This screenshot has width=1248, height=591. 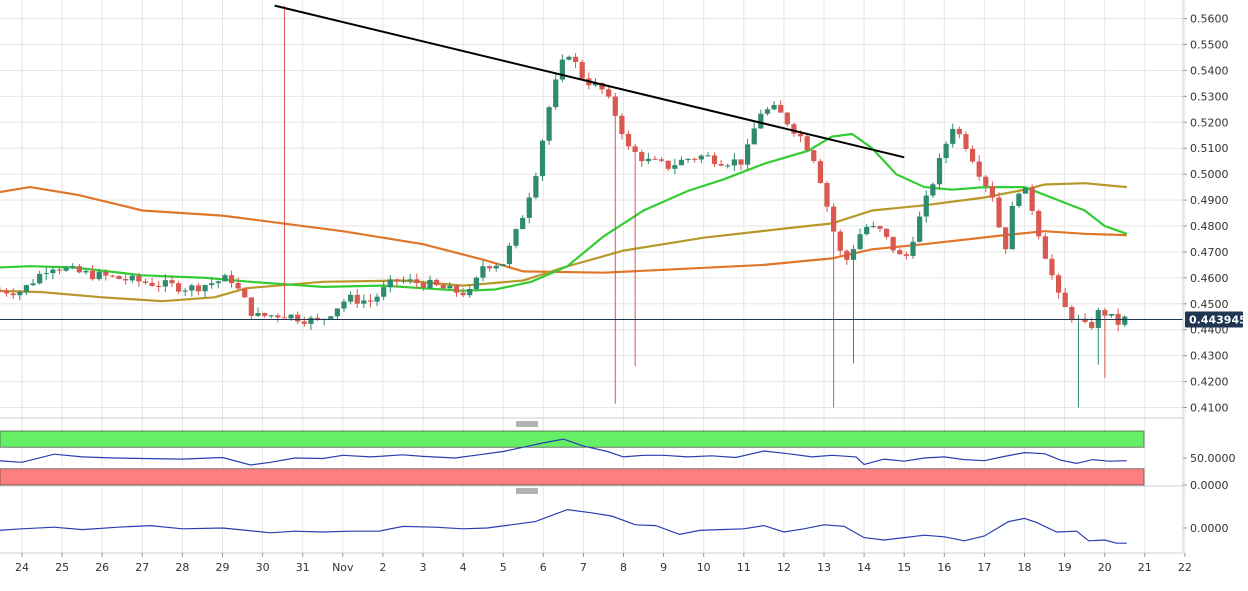 What do you see at coordinates (1209, 174) in the screenshot?
I see `y-tick-label: 0.5000` at bounding box center [1209, 174].